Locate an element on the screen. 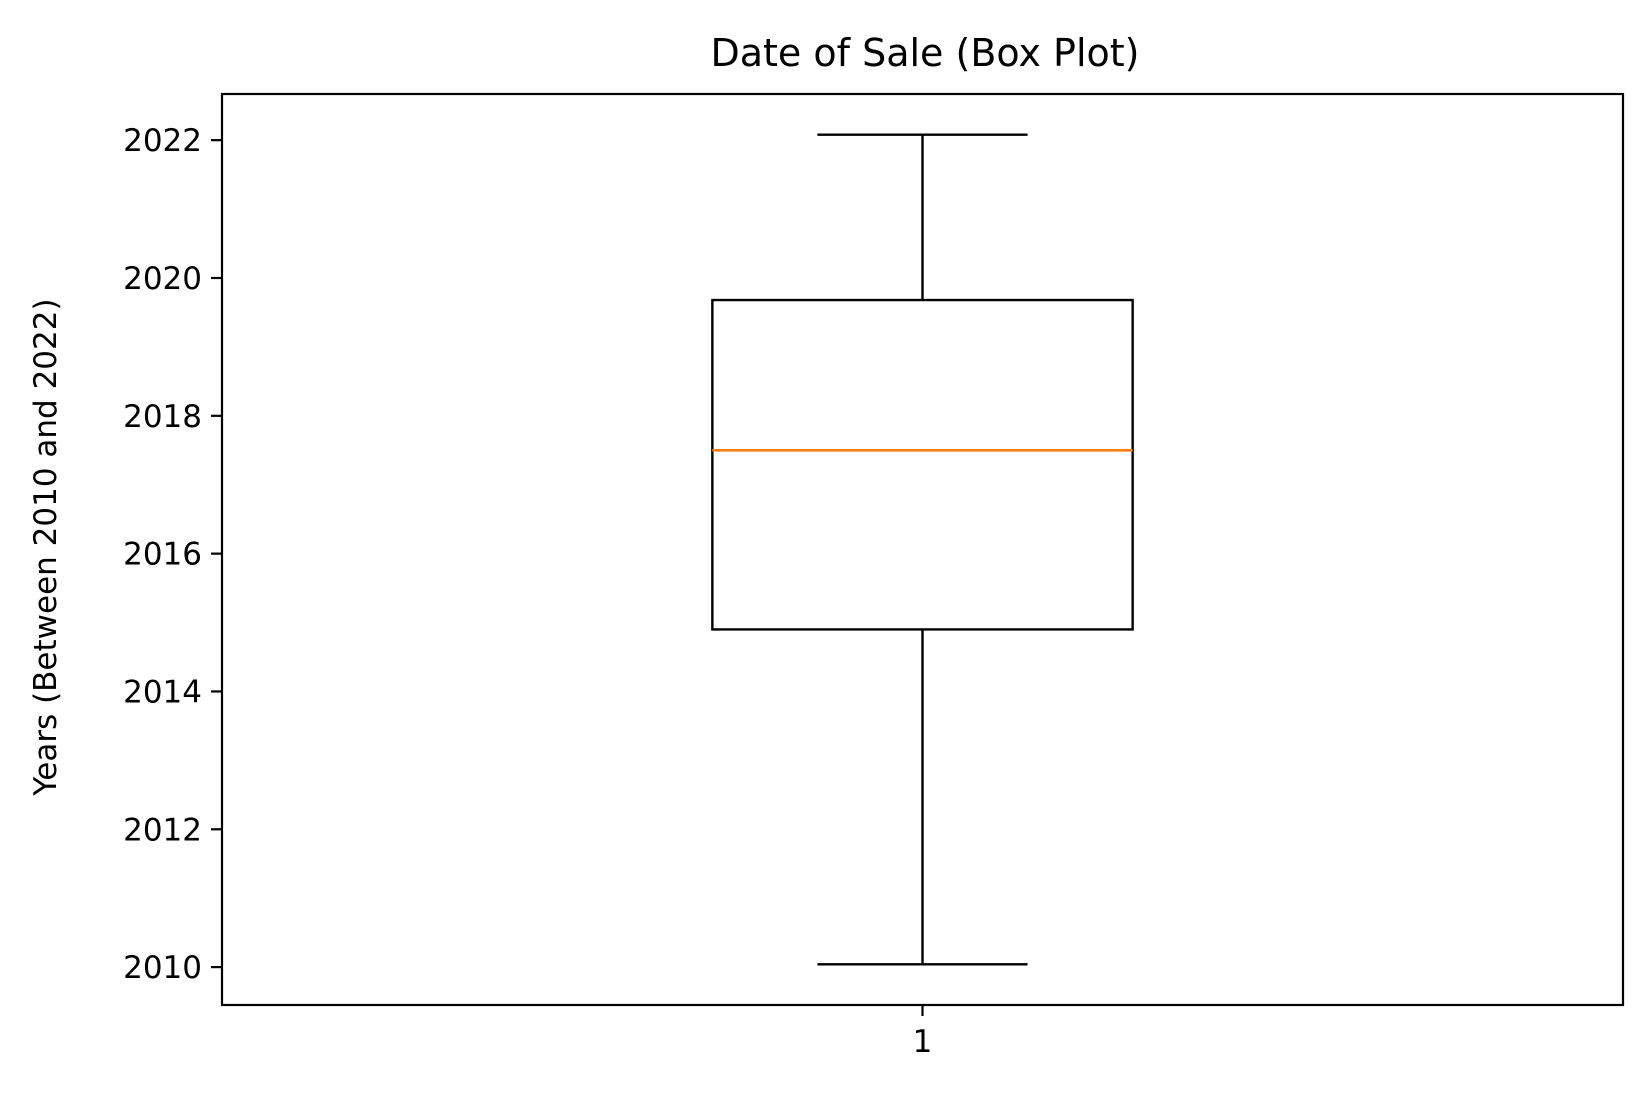 Image resolution: width=1646 pixels, height=1098 pixels. chart-title: Date of Sale (Box Plot) is located at coordinates (924, 53).